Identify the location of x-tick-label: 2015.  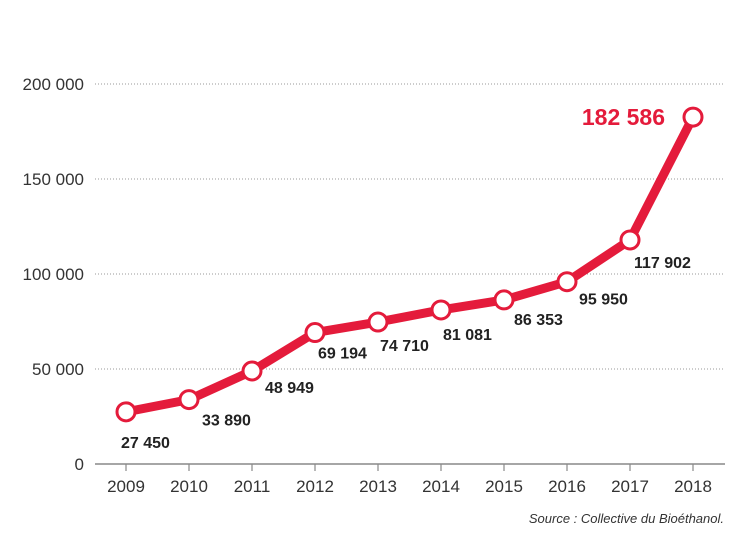
(504, 486).